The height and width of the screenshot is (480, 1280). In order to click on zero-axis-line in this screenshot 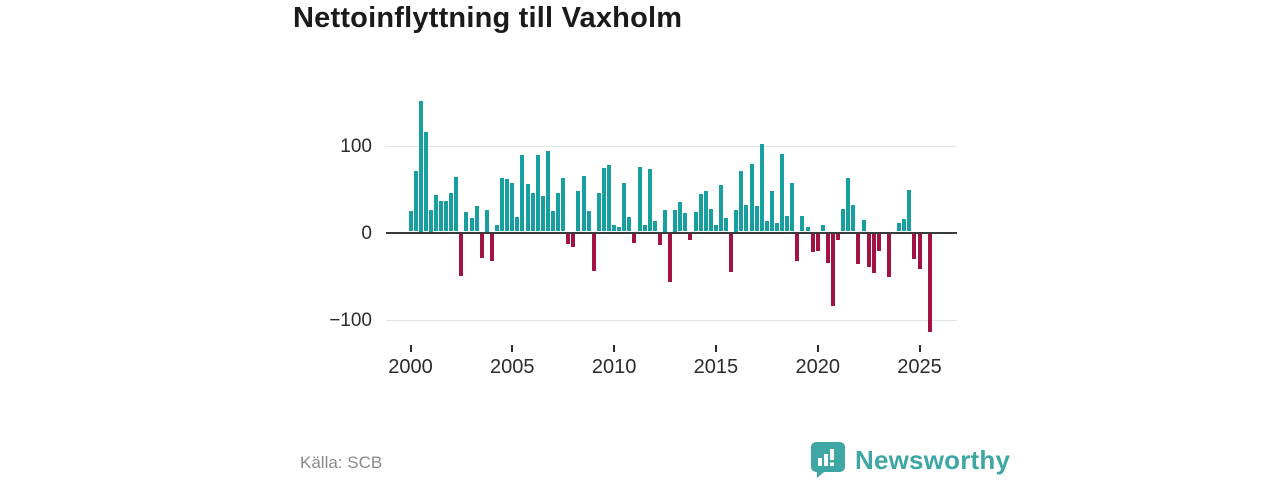, I will do `click(671, 232)`.